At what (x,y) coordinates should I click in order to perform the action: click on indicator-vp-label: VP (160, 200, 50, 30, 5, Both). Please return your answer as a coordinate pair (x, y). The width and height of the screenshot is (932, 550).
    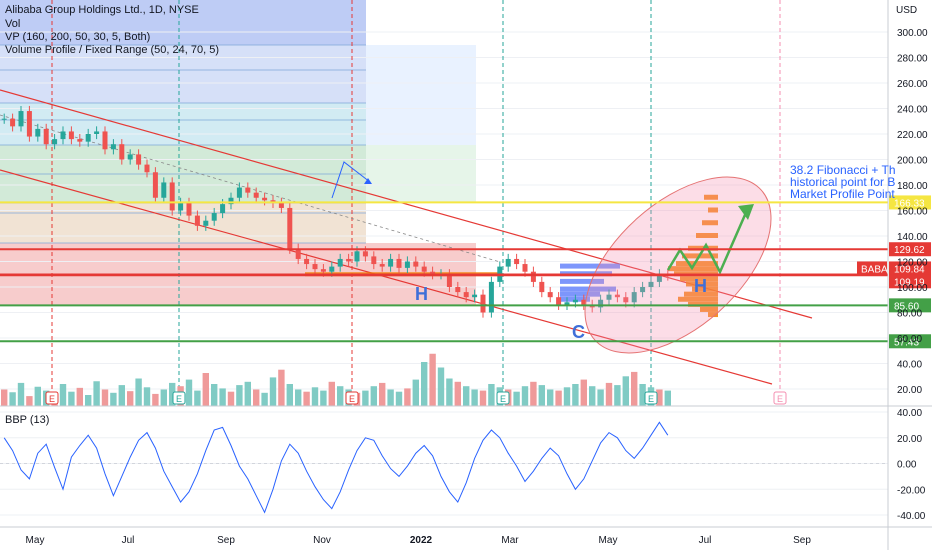
    Looking at the image, I should click on (78, 37).